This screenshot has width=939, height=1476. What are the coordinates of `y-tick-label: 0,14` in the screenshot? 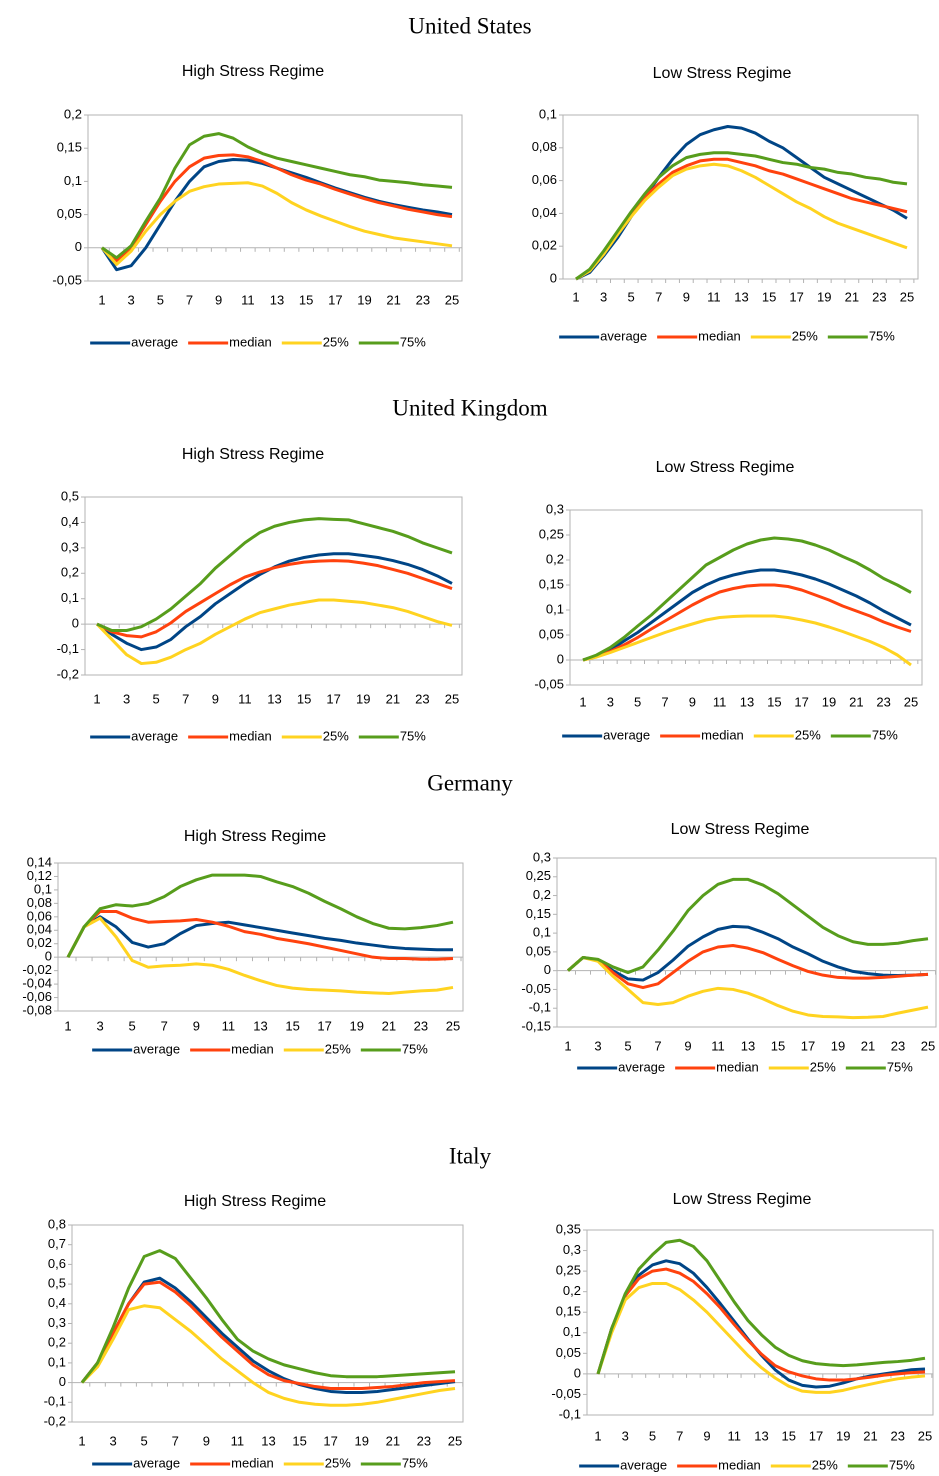 It's located at (39, 861).